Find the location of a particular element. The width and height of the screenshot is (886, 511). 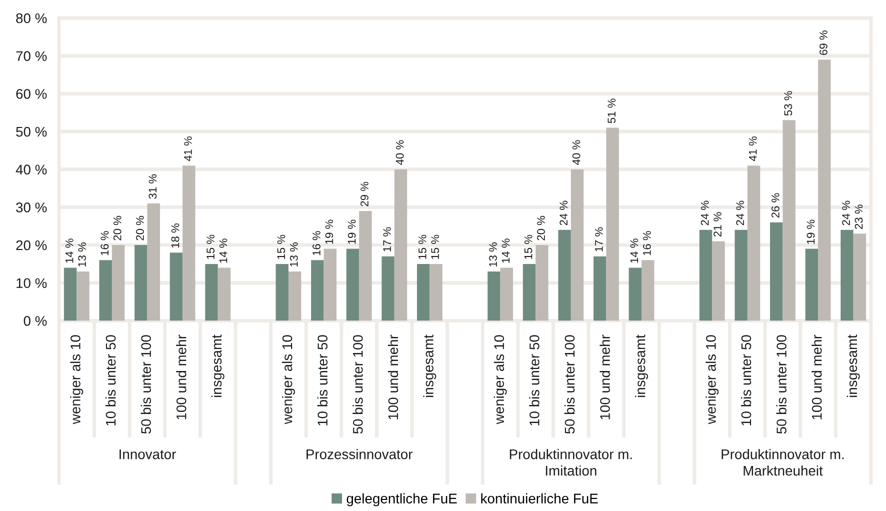

y-tick-label: 70 % is located at coordinates (31, 56).